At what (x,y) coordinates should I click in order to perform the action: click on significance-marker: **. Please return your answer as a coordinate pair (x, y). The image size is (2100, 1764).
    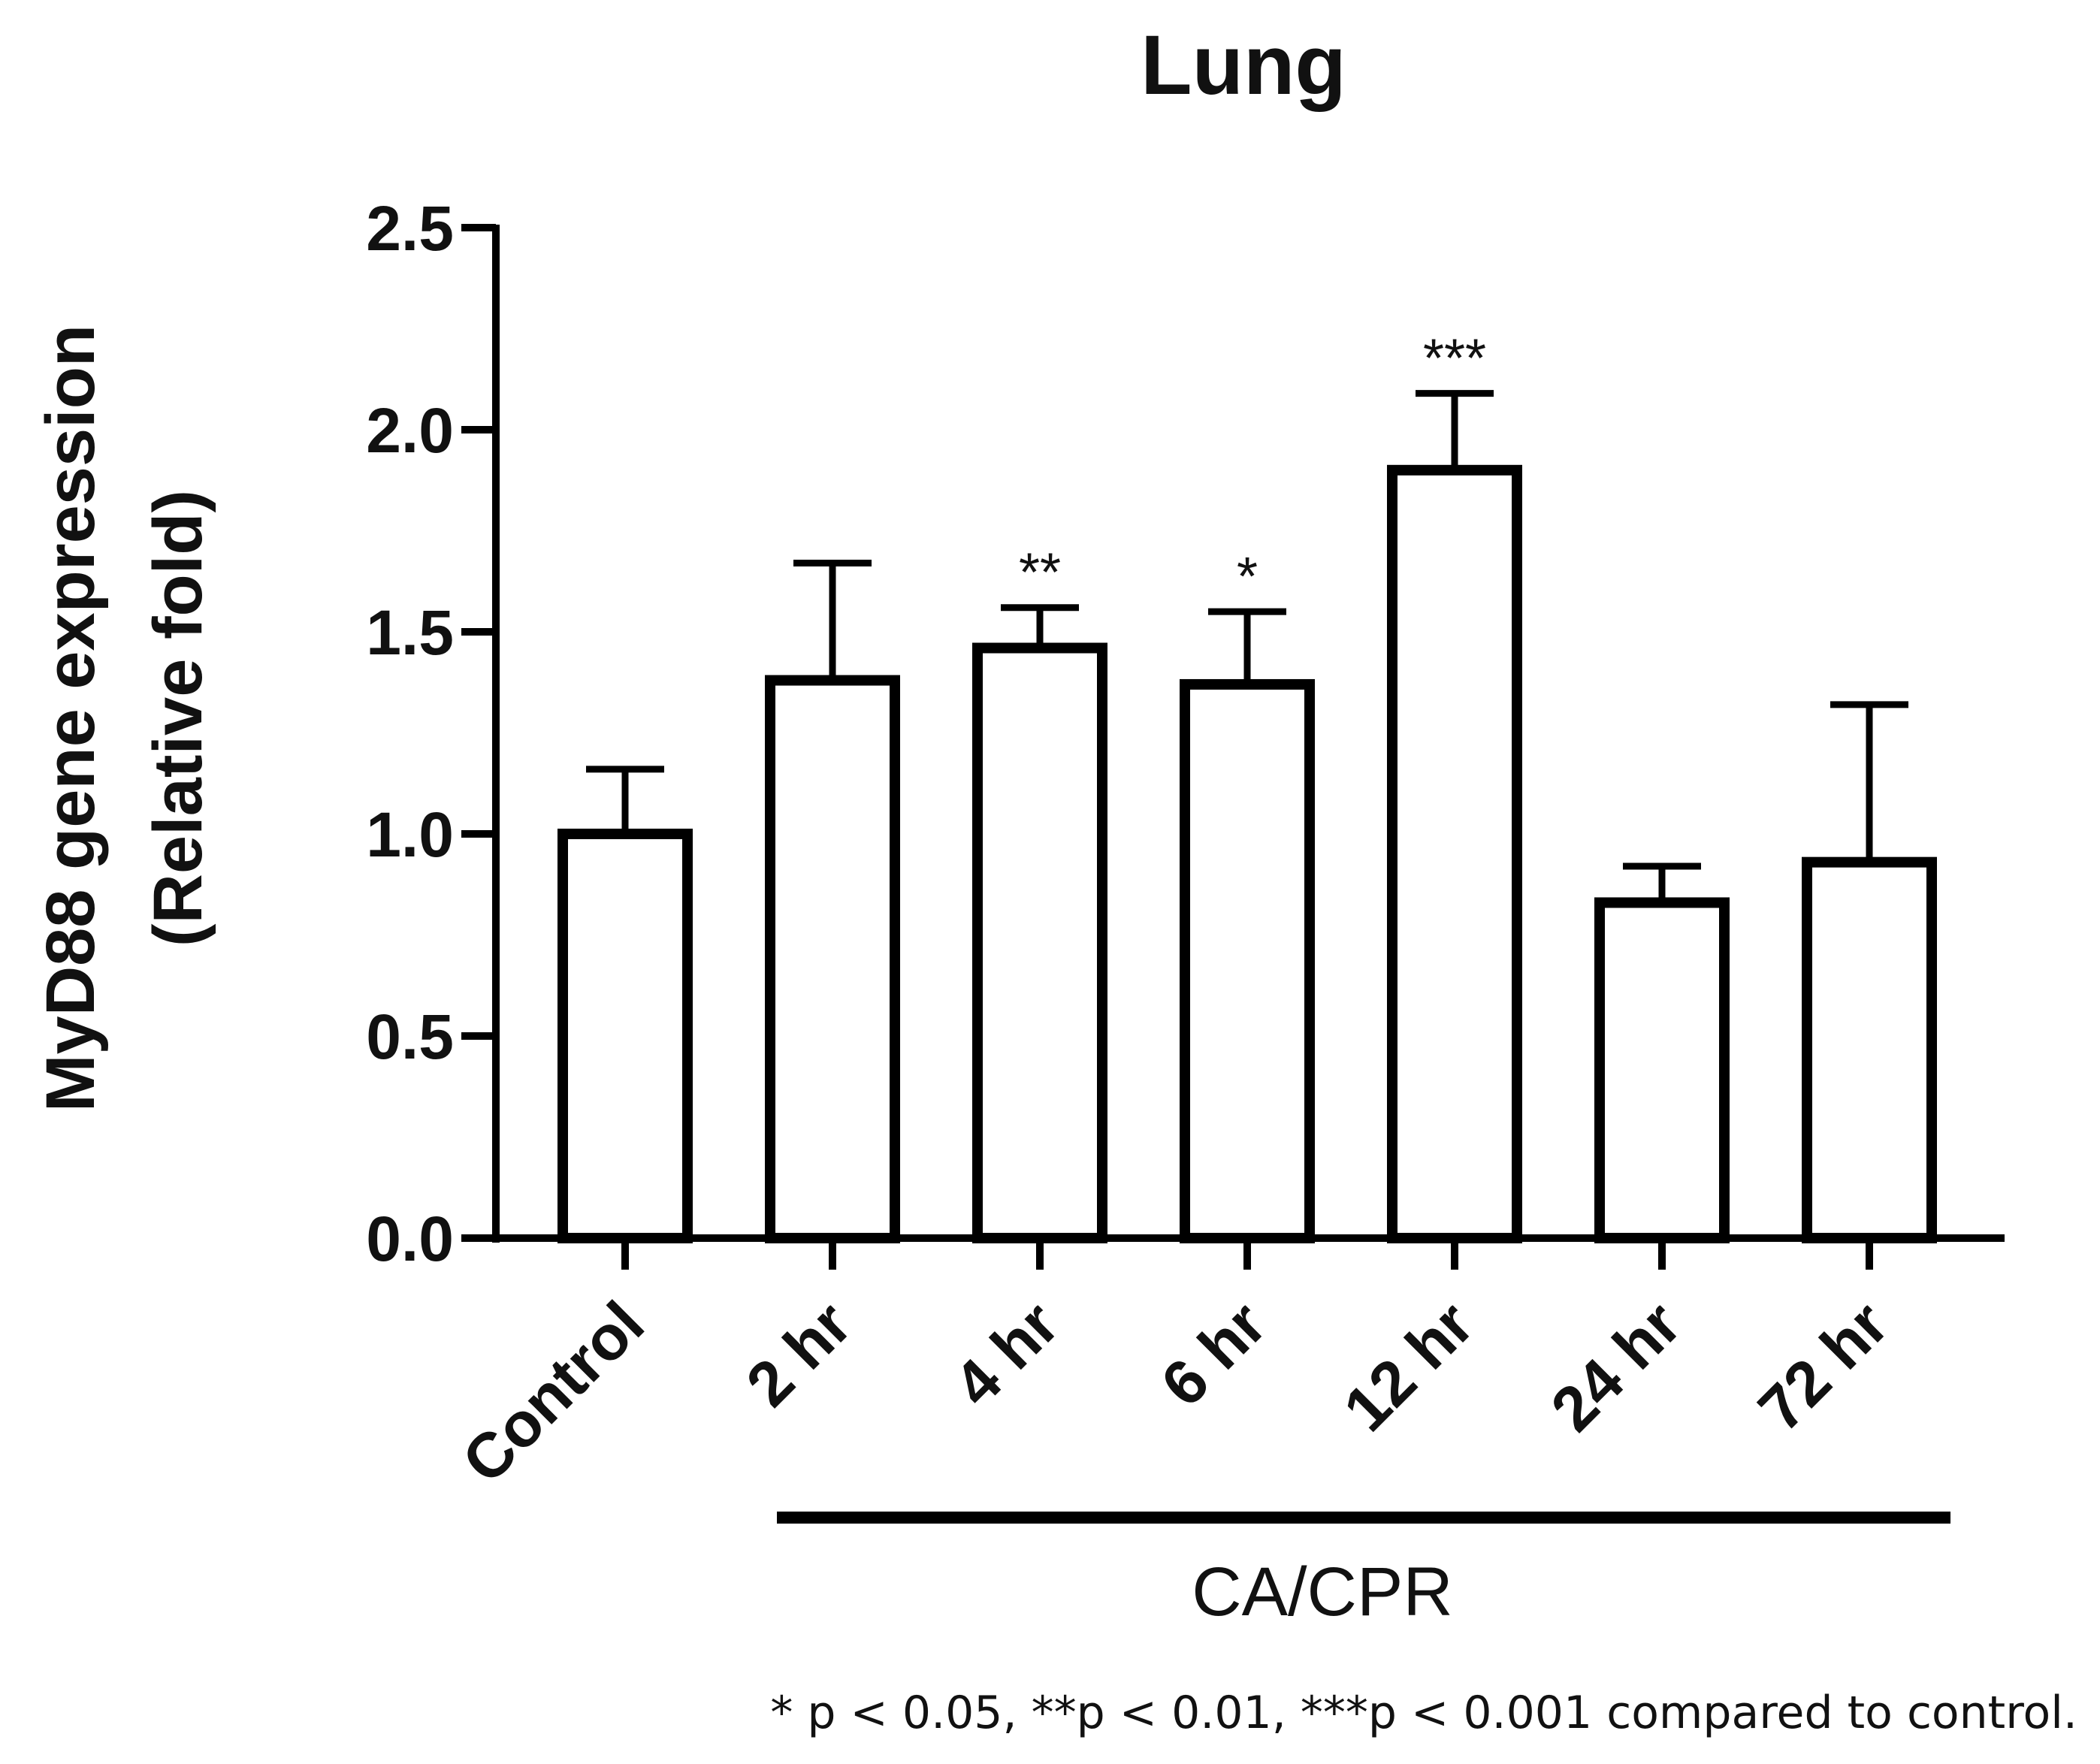
    Looking at the image, I should click on (1040, 573).